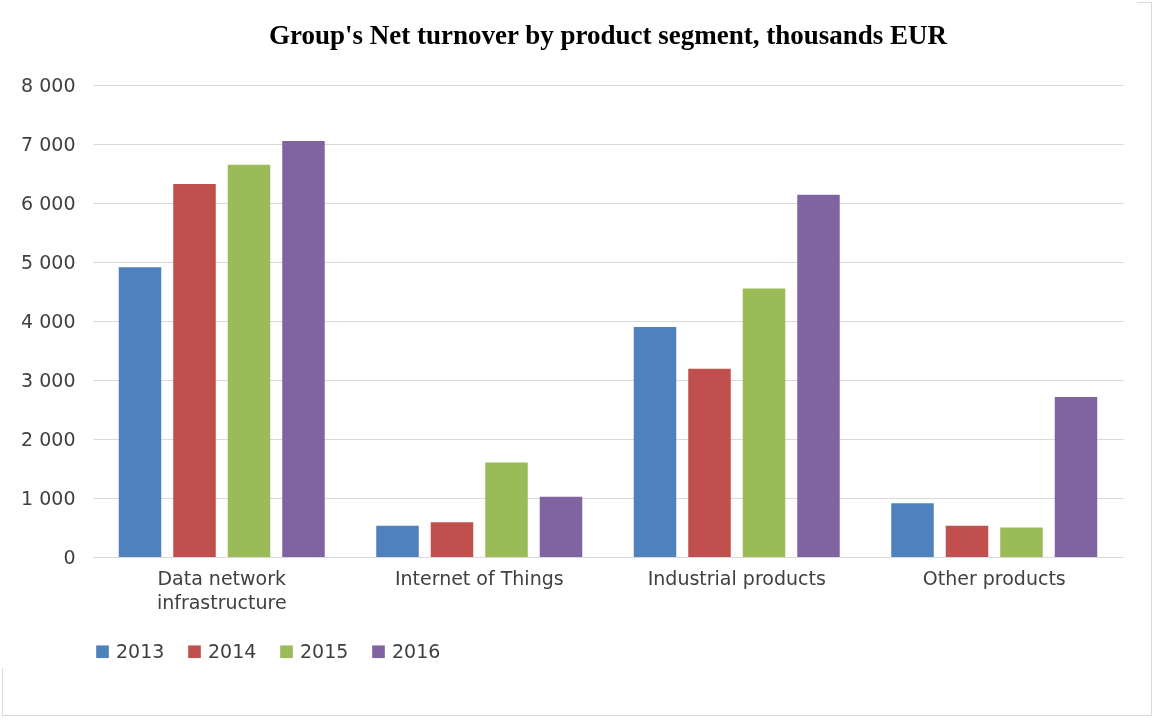 This screenshot has width=1158, height=722. Describe the element at coordinates (48, 438) in the screenshot. I see `y-tick-label: 2 000` at that location.